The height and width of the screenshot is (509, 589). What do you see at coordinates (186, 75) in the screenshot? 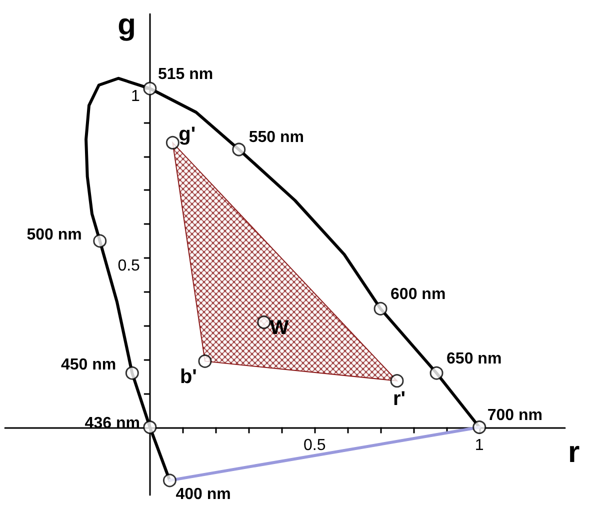
I see `annotation: 515 nm` at bounding box center [186, 75].